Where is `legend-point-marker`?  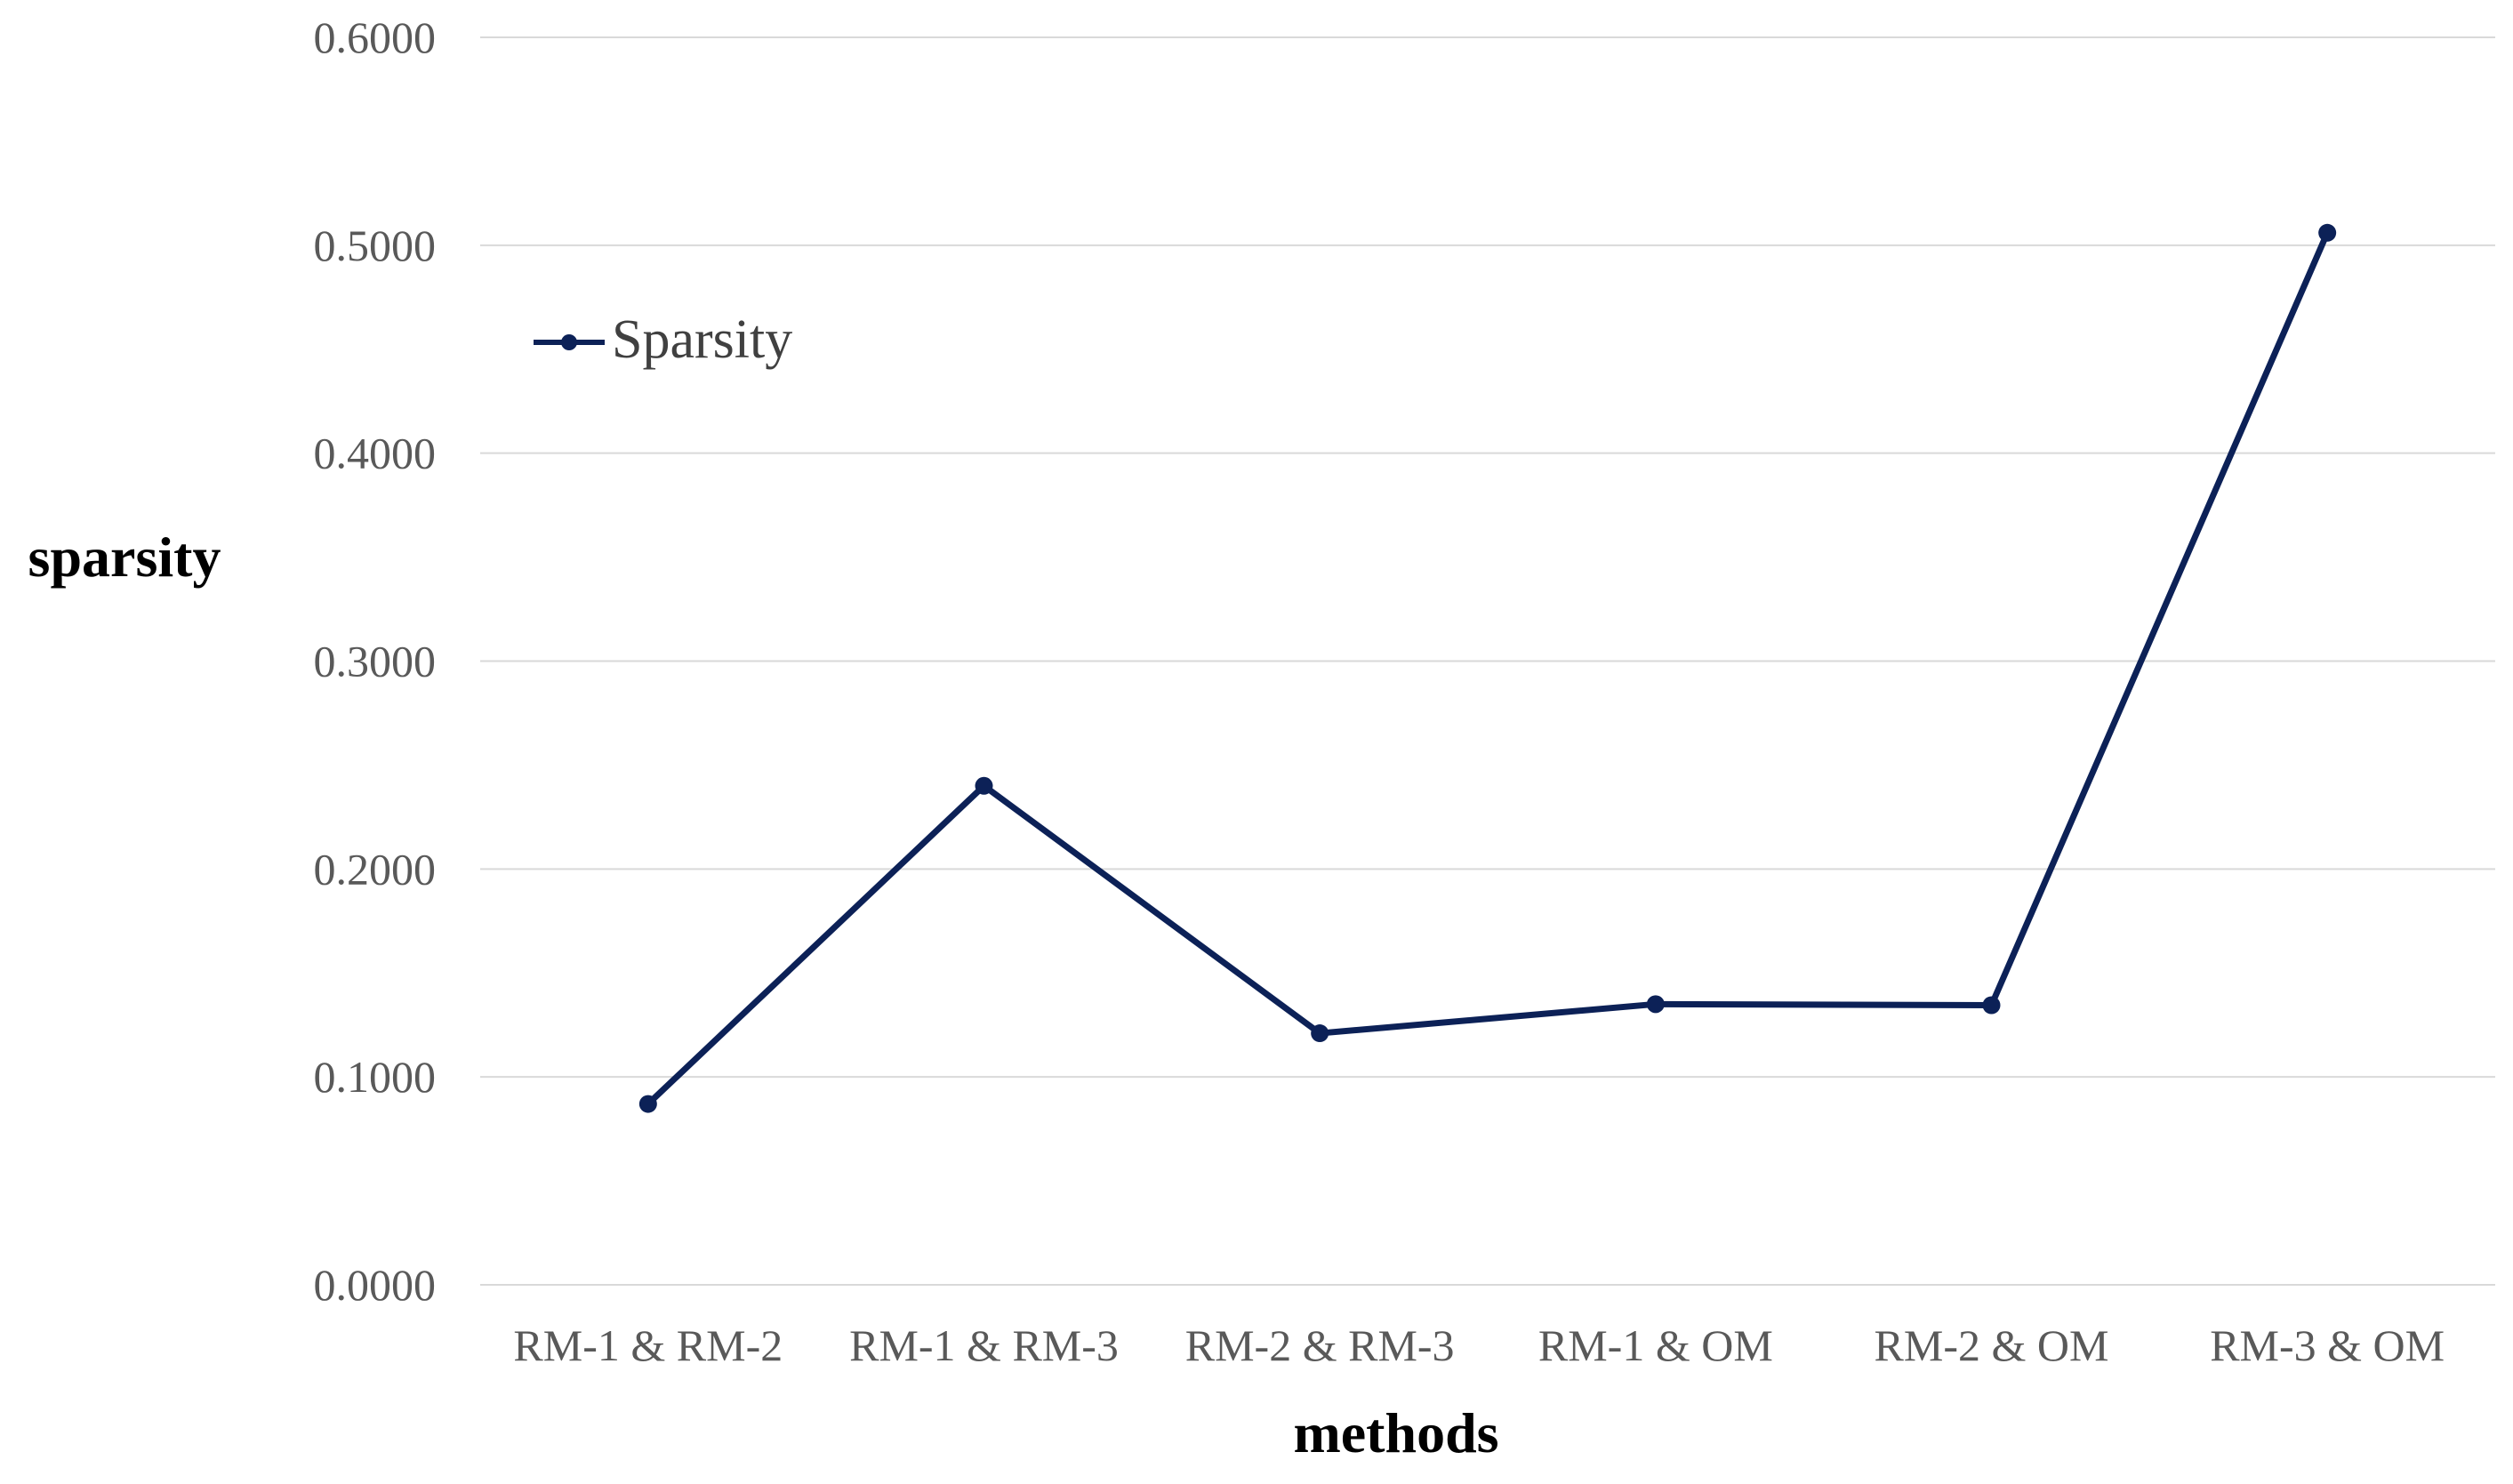
legend-point-marker is located at coordinates (569, 342).